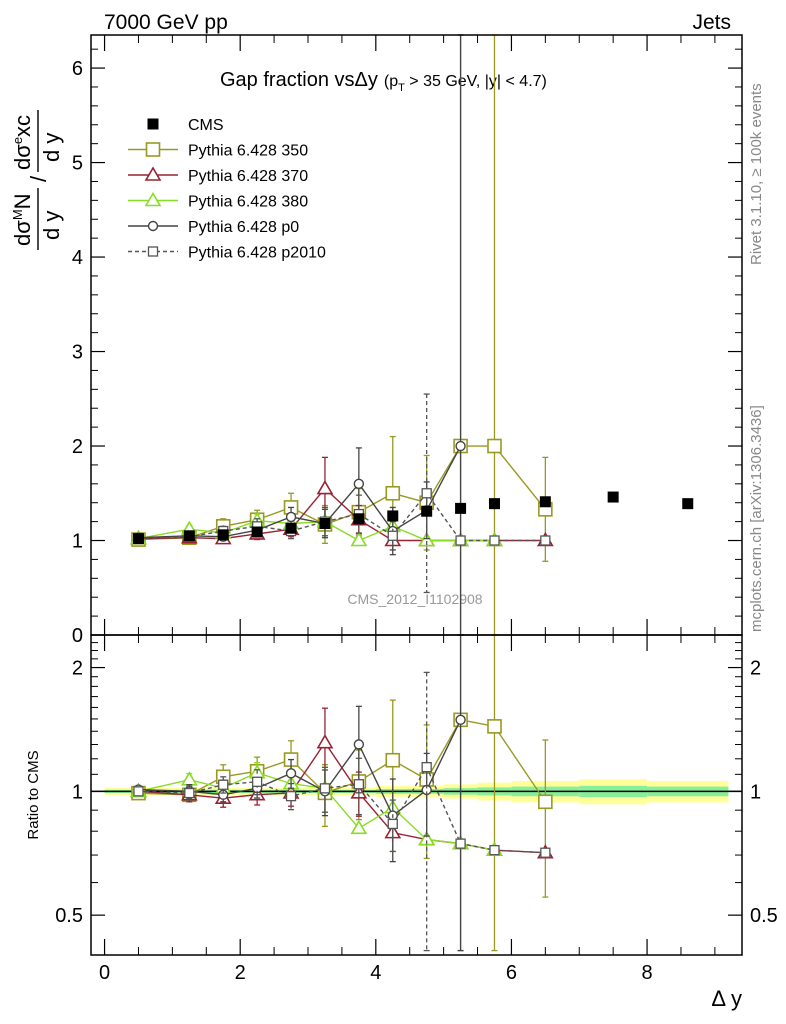  Describe the element at coordinates (17, 140) in the screenshot. I see `ylabel-sup2: e` at that location.